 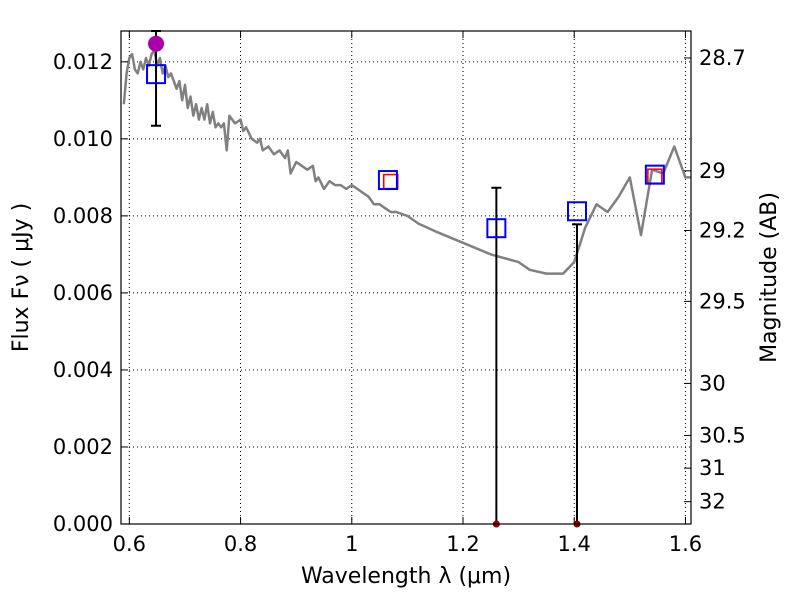 I want to click on right-y-tick-label: 29, so click(x=712, y=171).